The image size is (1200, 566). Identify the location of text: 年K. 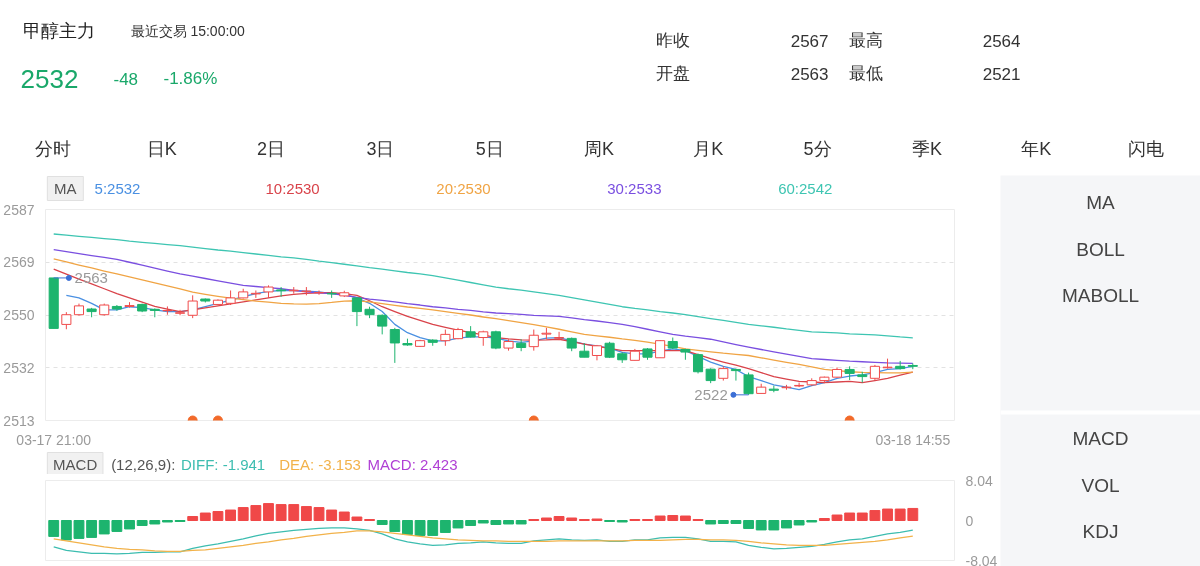
(1036, 148).